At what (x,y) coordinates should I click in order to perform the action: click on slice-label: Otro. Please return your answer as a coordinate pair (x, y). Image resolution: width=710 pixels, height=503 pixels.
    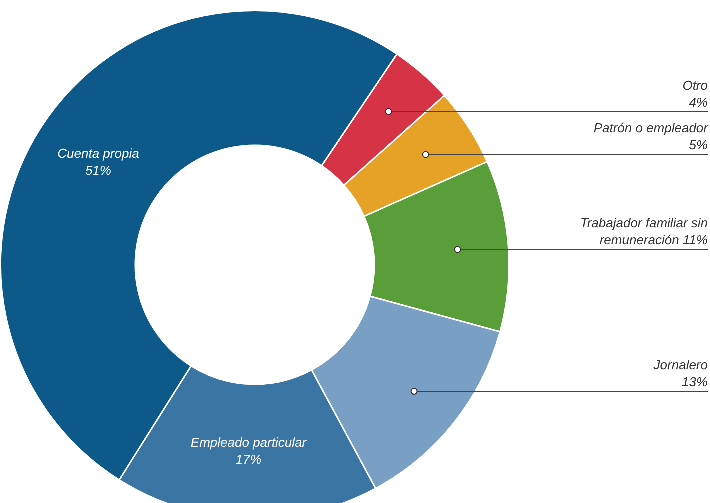
    Looking at the image, I should click on (695, 85).